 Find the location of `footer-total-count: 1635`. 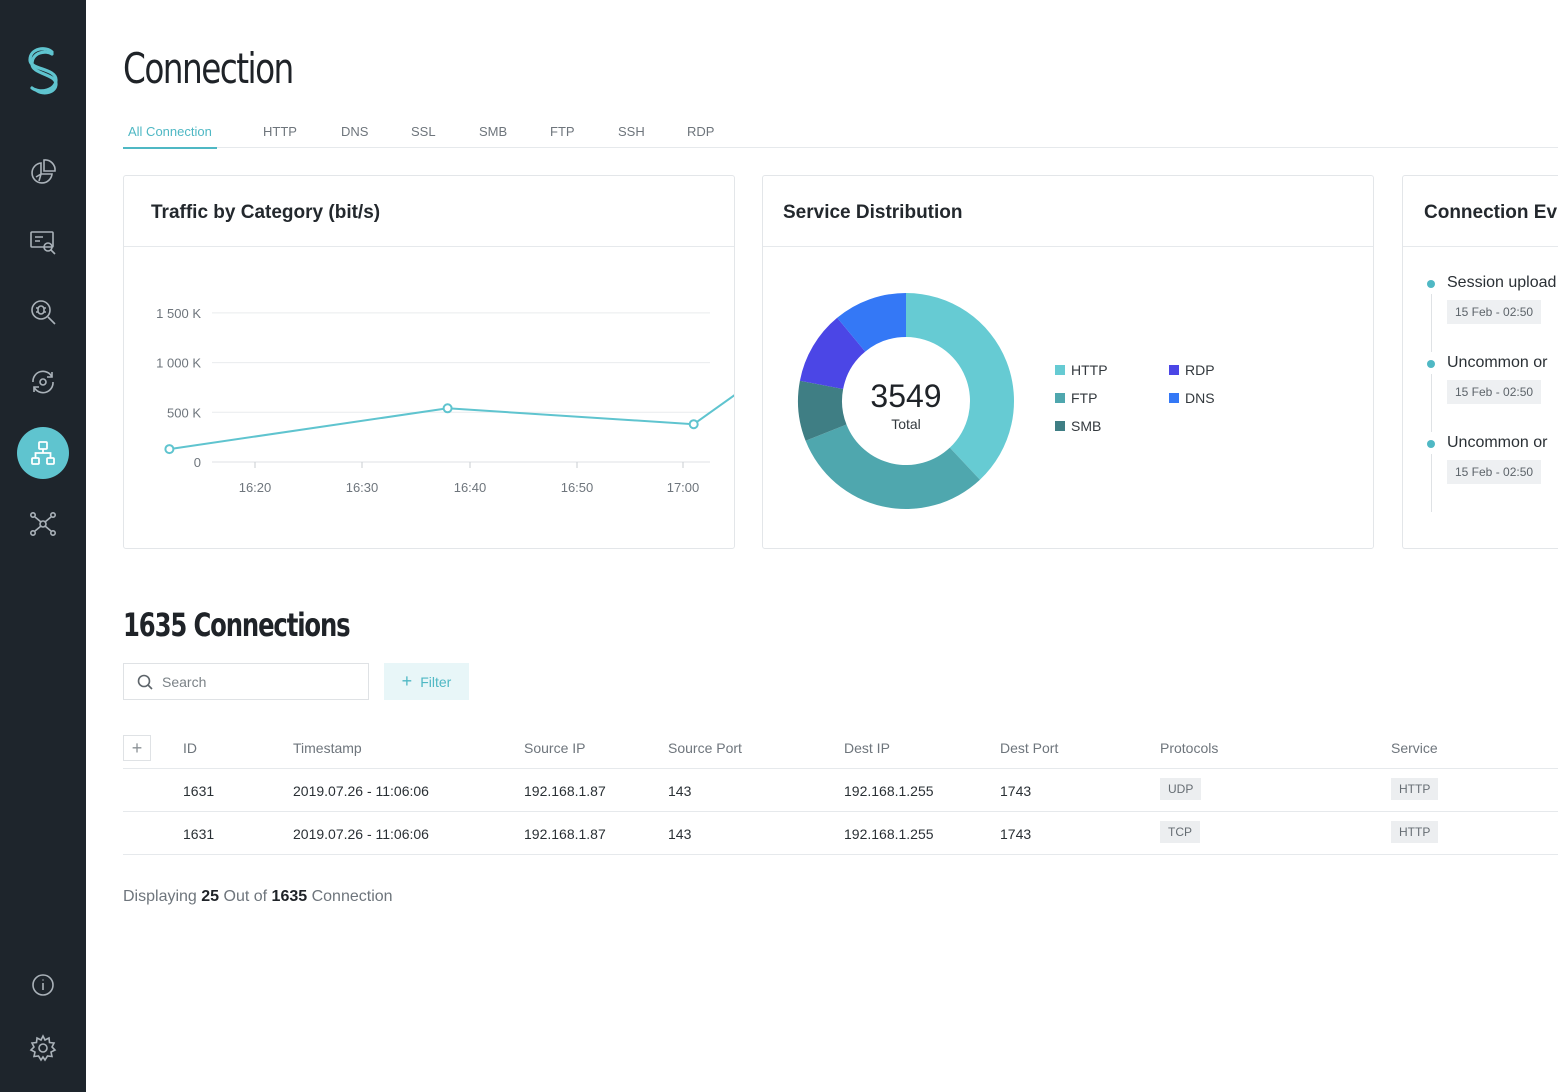

footer-total-count: 1635 is located at coordinates (289, 896).